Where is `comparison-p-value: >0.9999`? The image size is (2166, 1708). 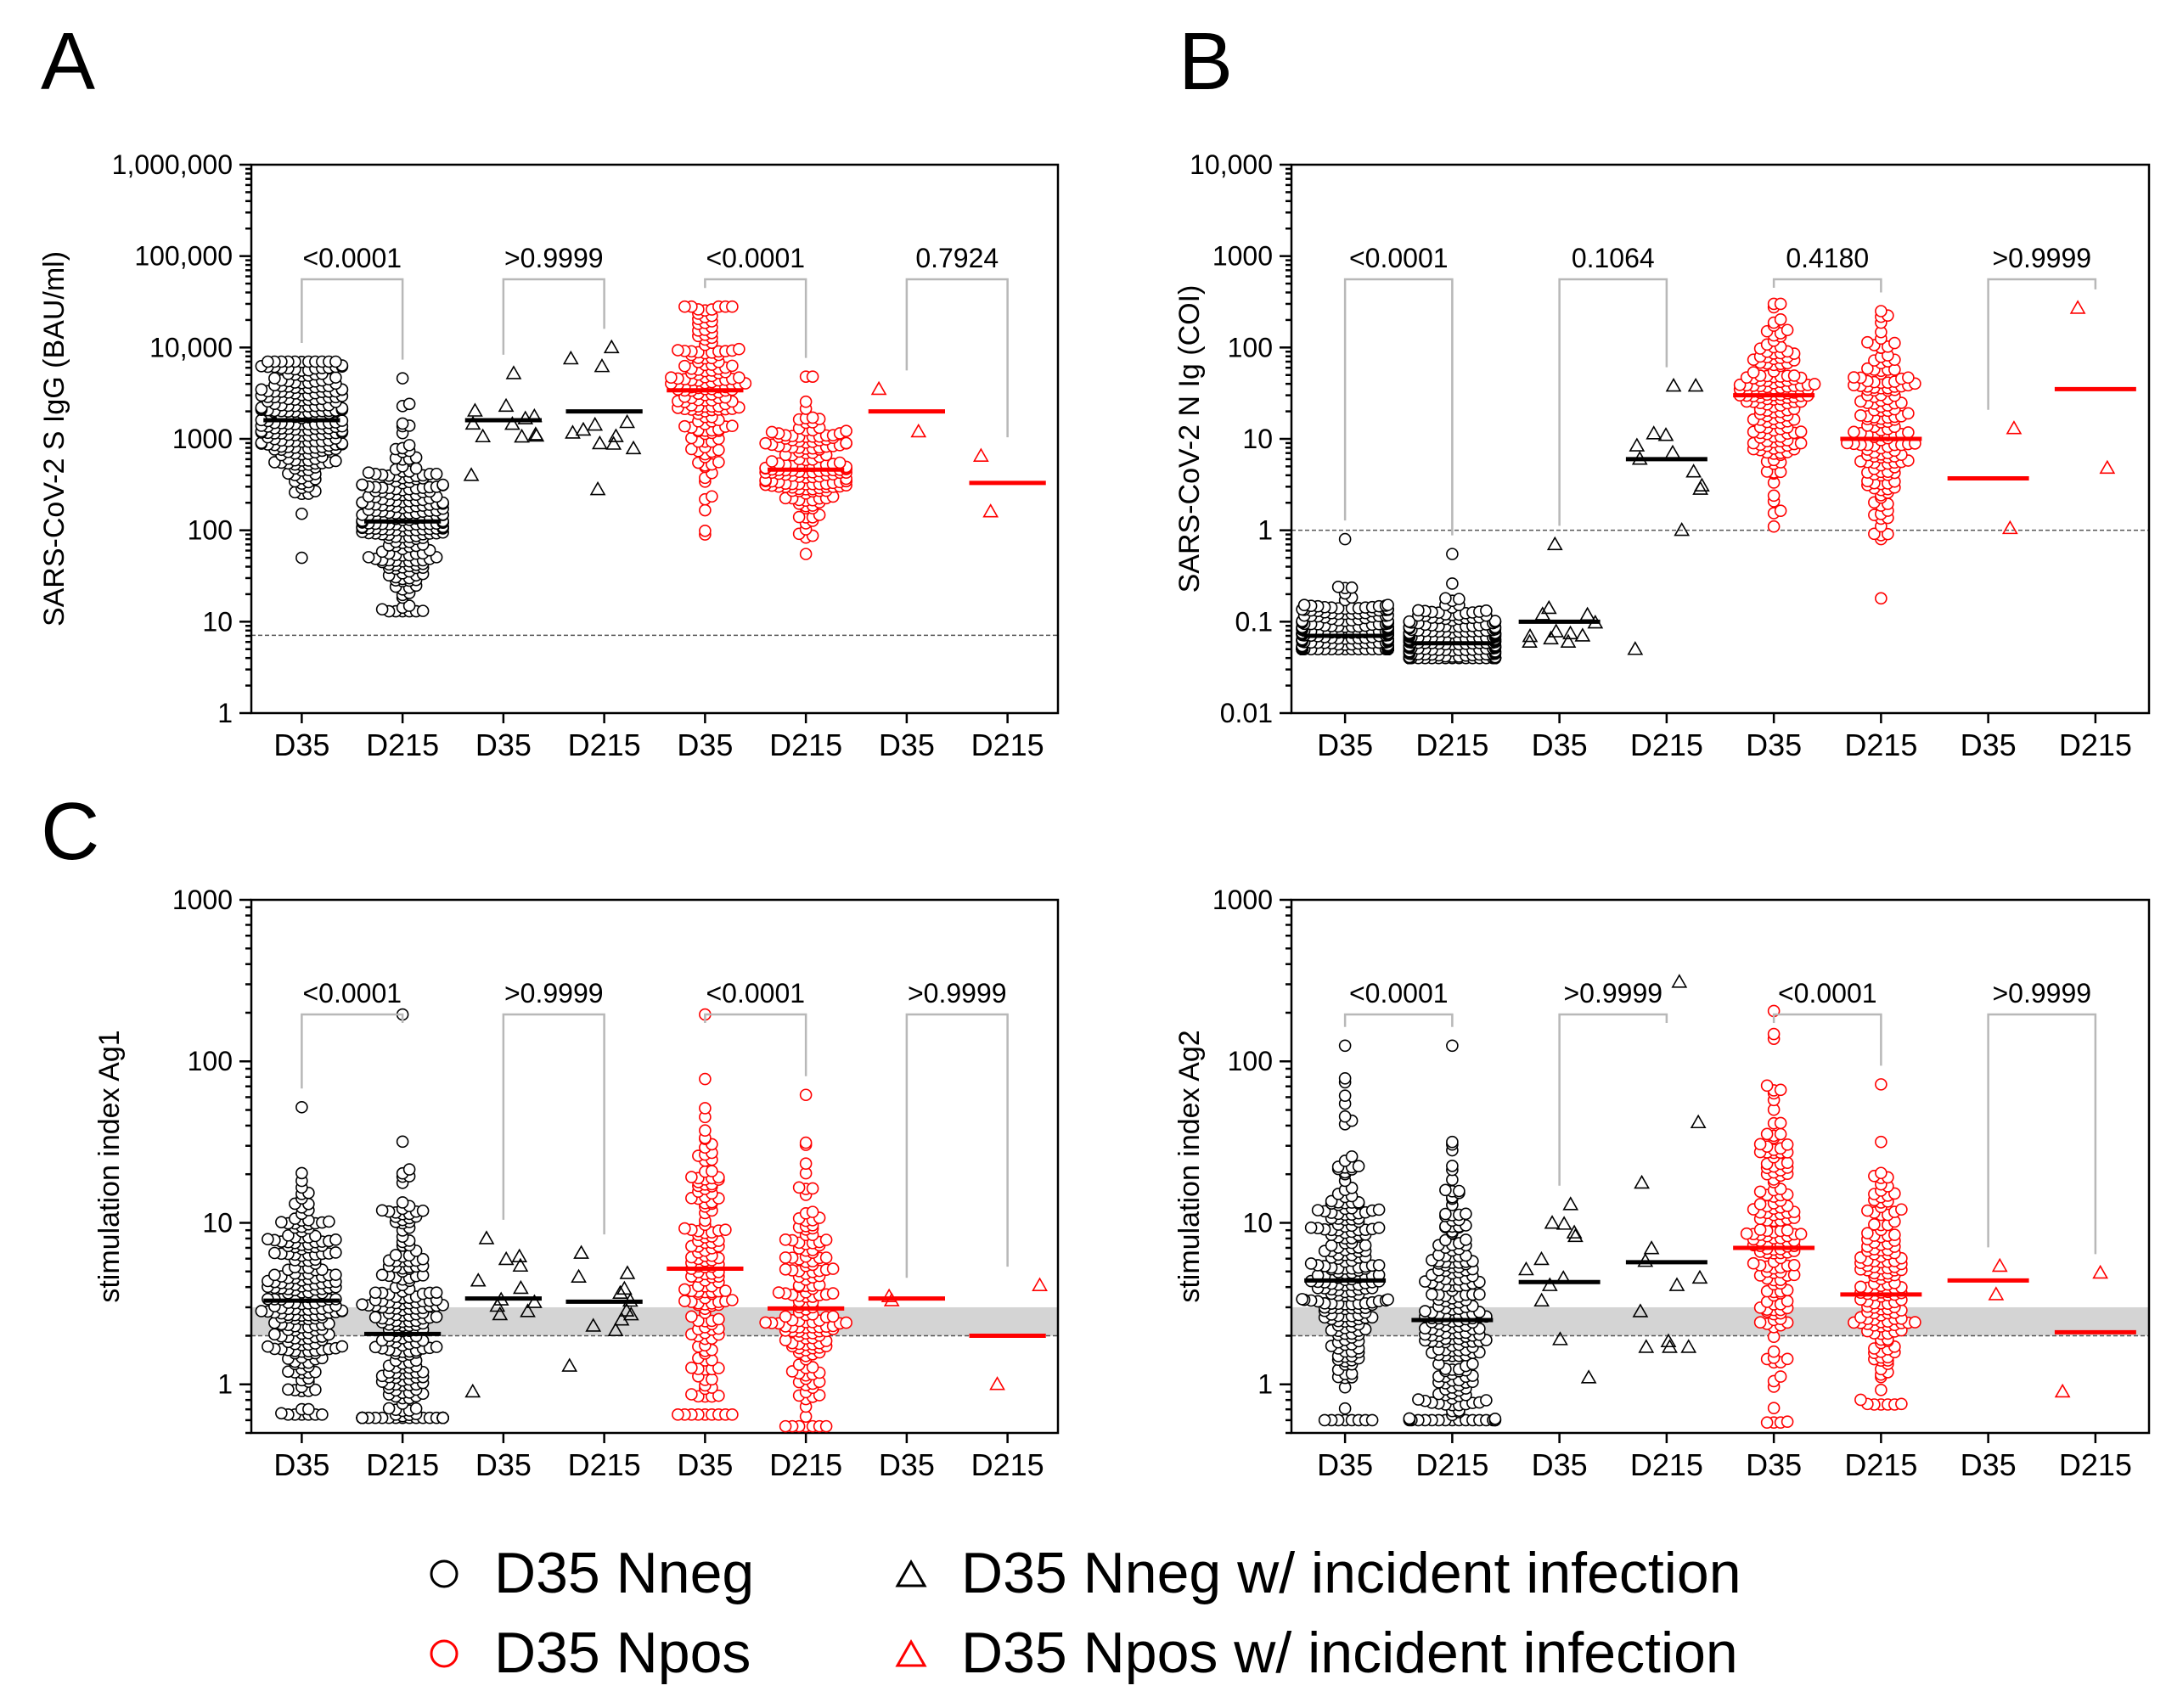
comparison-p-value: >0.9999 is located at coordinates (957, 993).